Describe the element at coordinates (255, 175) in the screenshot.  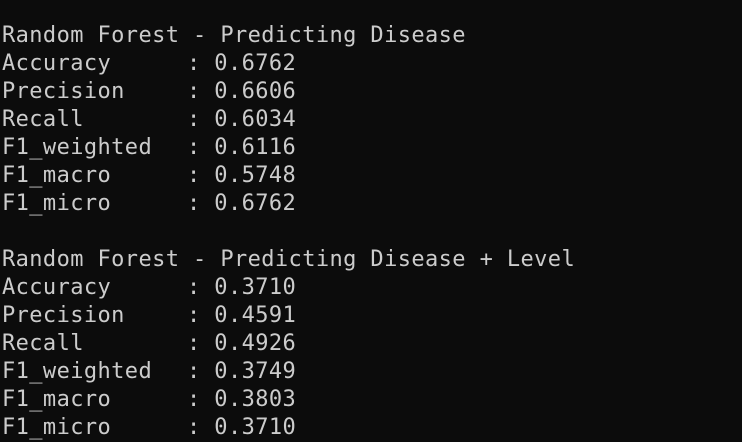
I see `metric-value: 0.5748` at that location.